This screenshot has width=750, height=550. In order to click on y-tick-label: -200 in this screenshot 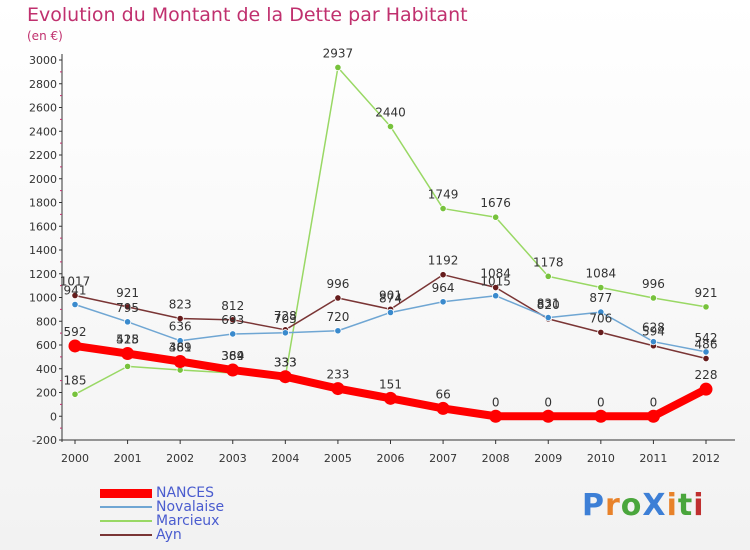, I will do `click(44, 440)`.